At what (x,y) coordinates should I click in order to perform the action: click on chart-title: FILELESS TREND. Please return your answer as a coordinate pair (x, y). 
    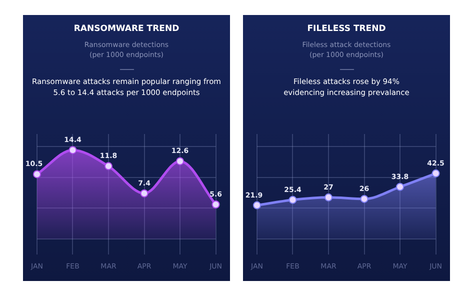
    Looking at the image, I should click on (346, 29).